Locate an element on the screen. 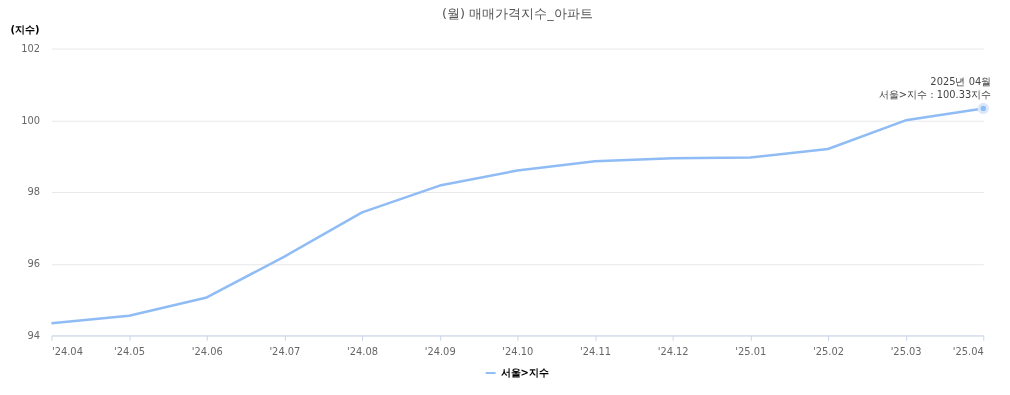 This screenshot has width=1010, height=395. annotation: 2025년 04월 서울>지수 : 100.33지수 is located at coordinates (935, 87).